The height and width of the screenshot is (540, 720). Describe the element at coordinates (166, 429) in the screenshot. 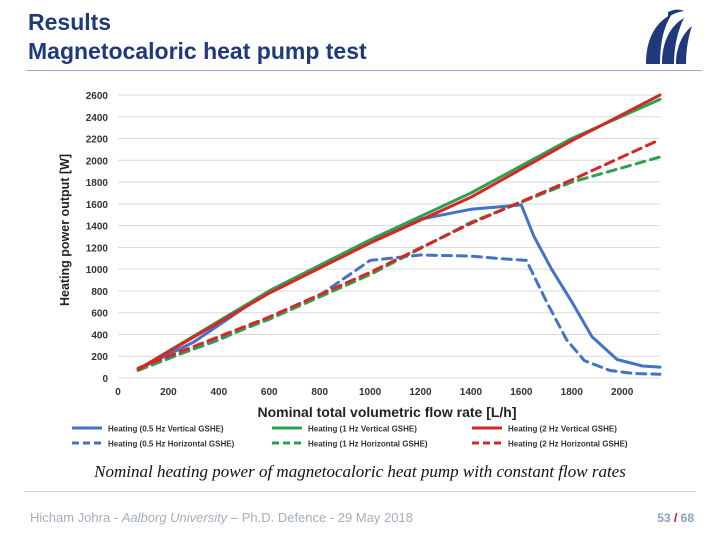

I see `legend-label-0: Heating (0.5 Hz Vertical GSHE)` at that location.